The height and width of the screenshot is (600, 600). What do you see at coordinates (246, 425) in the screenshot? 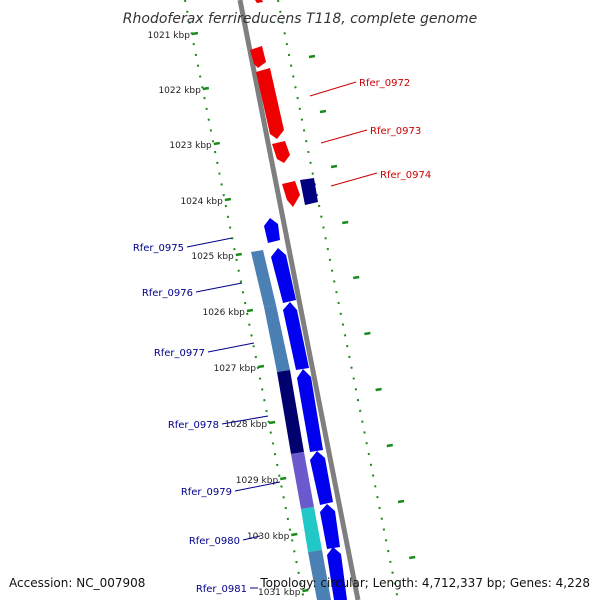
I see `tick-label: 1028 kbp` at bounding box center [246, 425].